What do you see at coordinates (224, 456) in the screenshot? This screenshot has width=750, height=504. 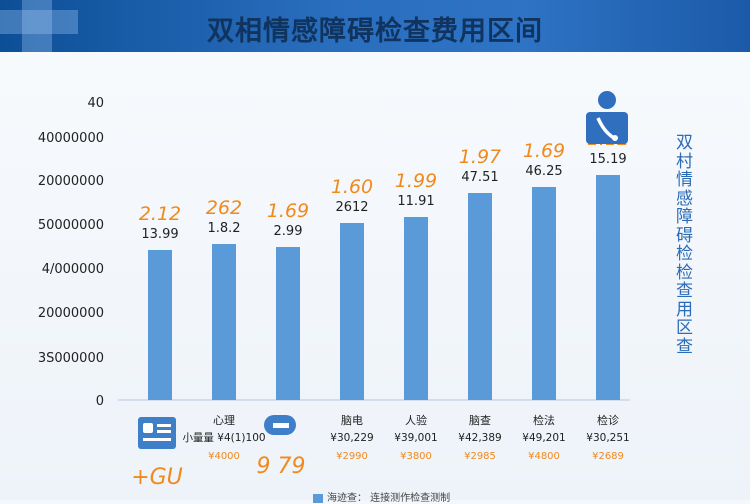 I see `category-range-label: ¥4000` at bounding box center [224, 456].